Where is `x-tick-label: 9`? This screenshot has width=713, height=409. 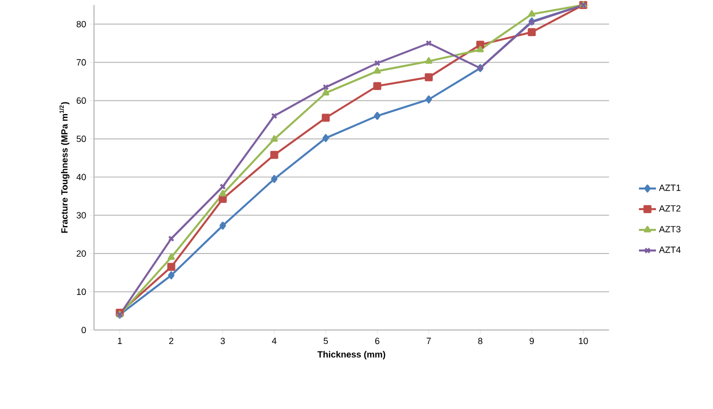 x-tick-label: 9 is located at coordinates (532, 341).